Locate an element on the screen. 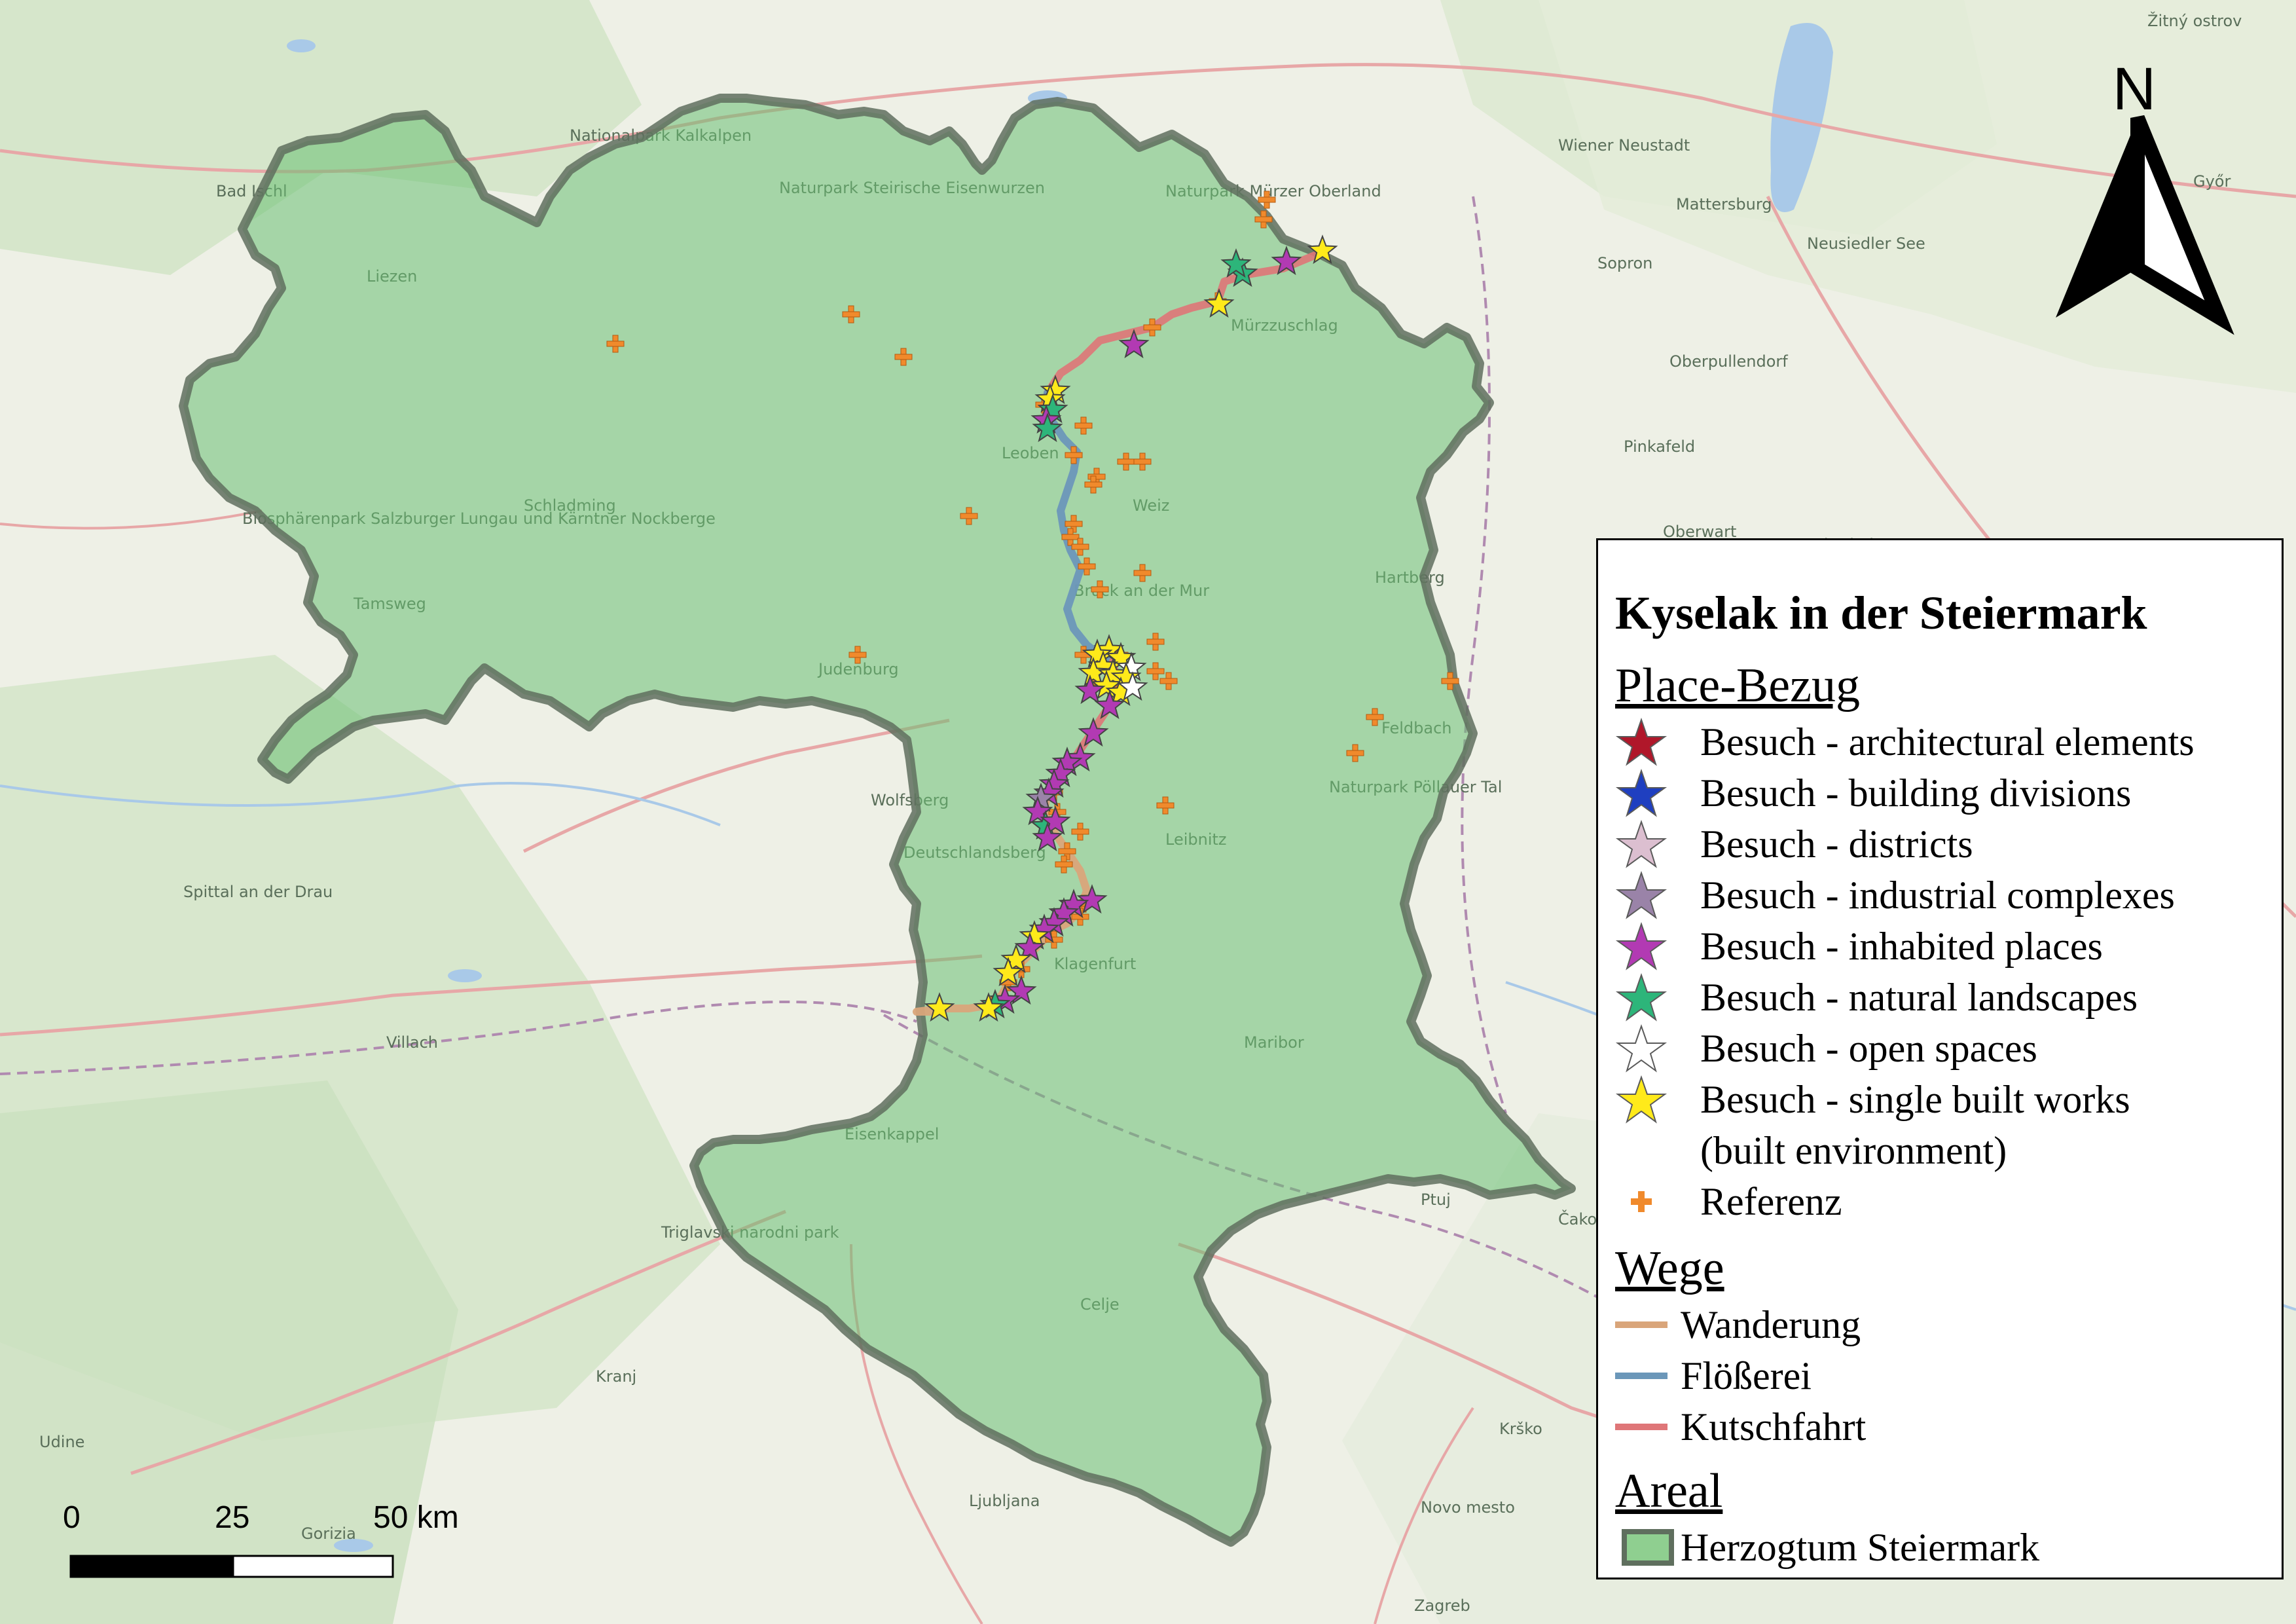 This screenshot has width=2296, height=1624. legend-item-open-spaces: Besuch - open spaces is located at coordinates (1945, 1048).